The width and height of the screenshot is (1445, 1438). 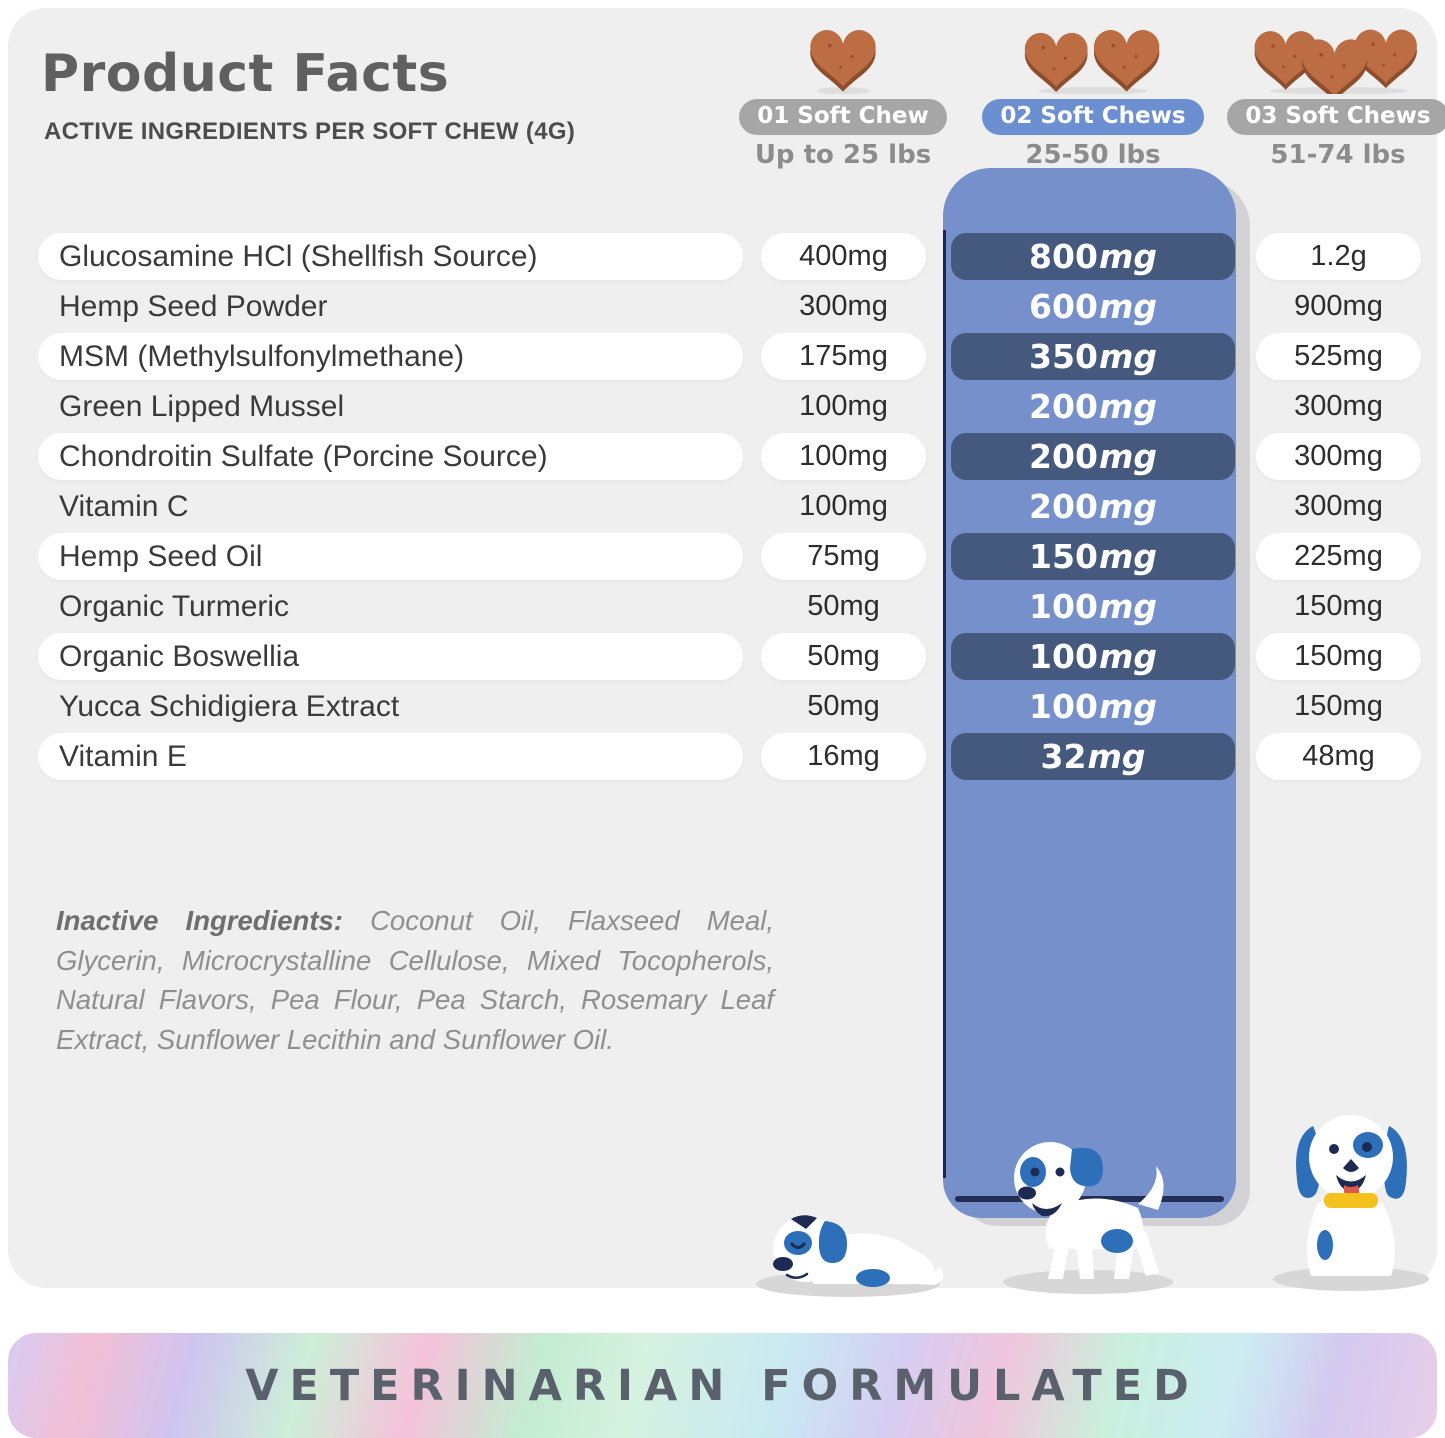 I want to click on table-row: Vitamin E 16mg 32 mg 48mg, so click(x=729, y=756).